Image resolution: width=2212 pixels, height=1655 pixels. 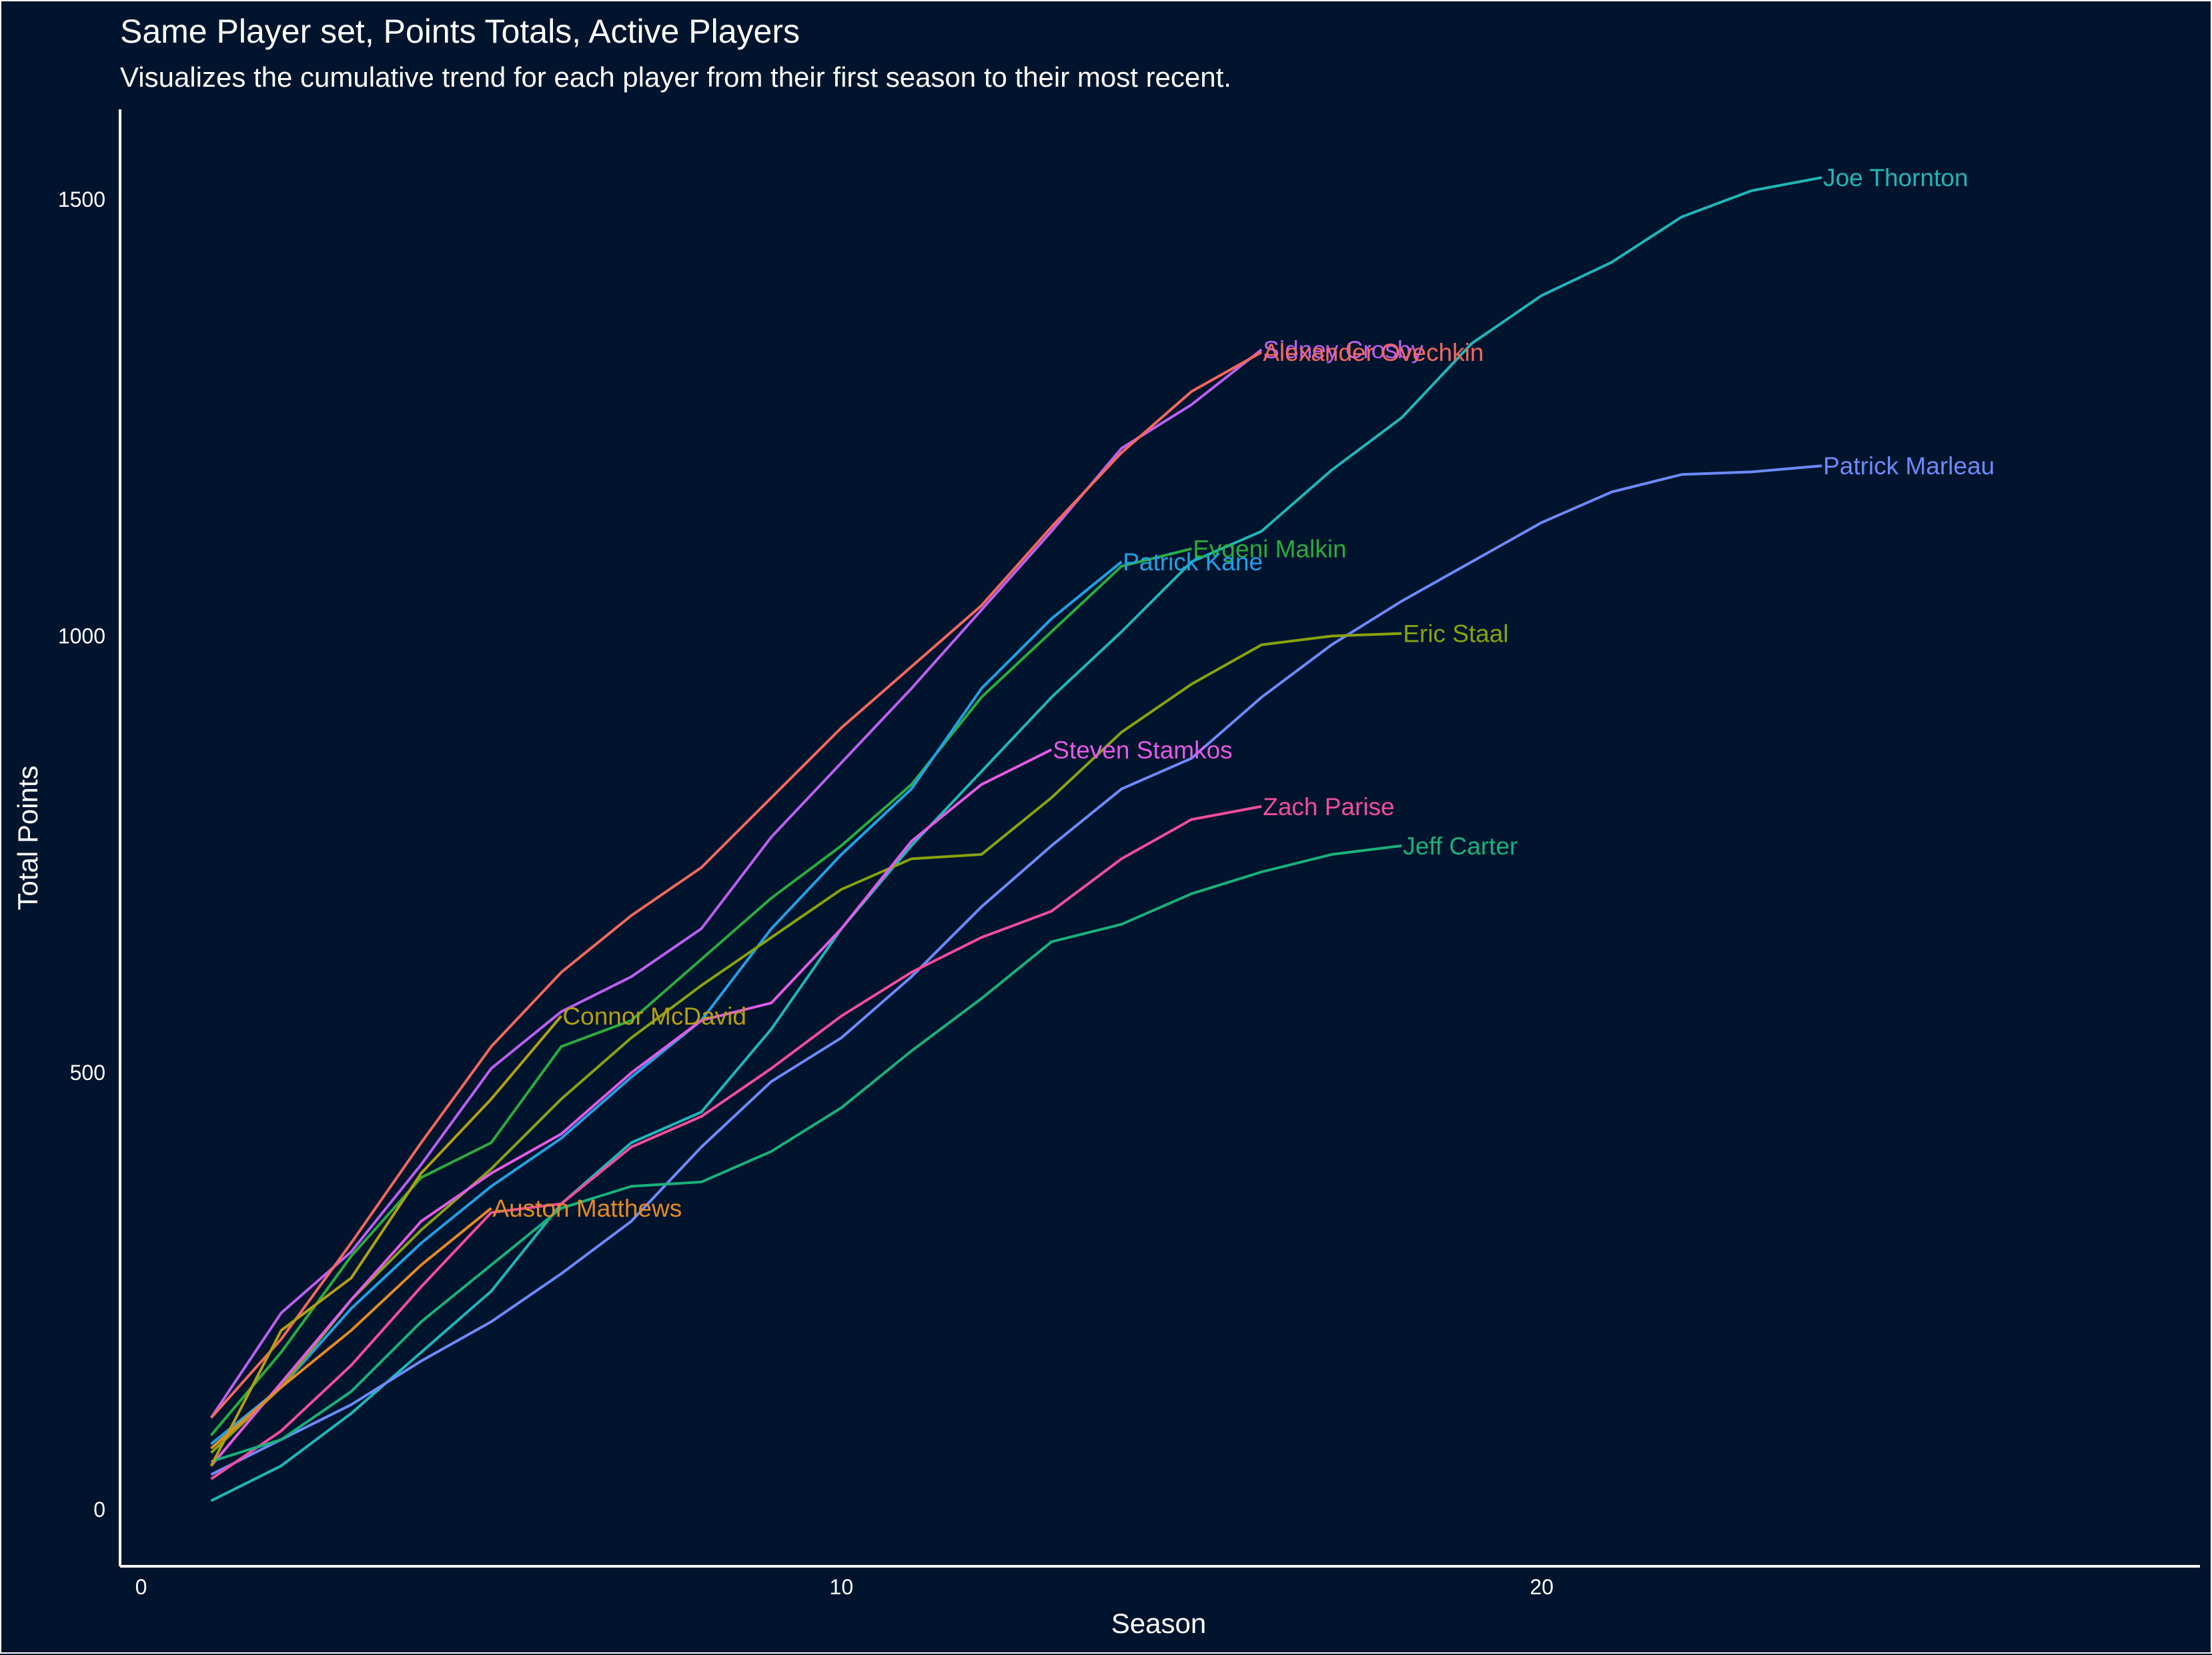 I want to click on series-label-auston-matthews: Auston Matthews, so click(x=587, y=1208).